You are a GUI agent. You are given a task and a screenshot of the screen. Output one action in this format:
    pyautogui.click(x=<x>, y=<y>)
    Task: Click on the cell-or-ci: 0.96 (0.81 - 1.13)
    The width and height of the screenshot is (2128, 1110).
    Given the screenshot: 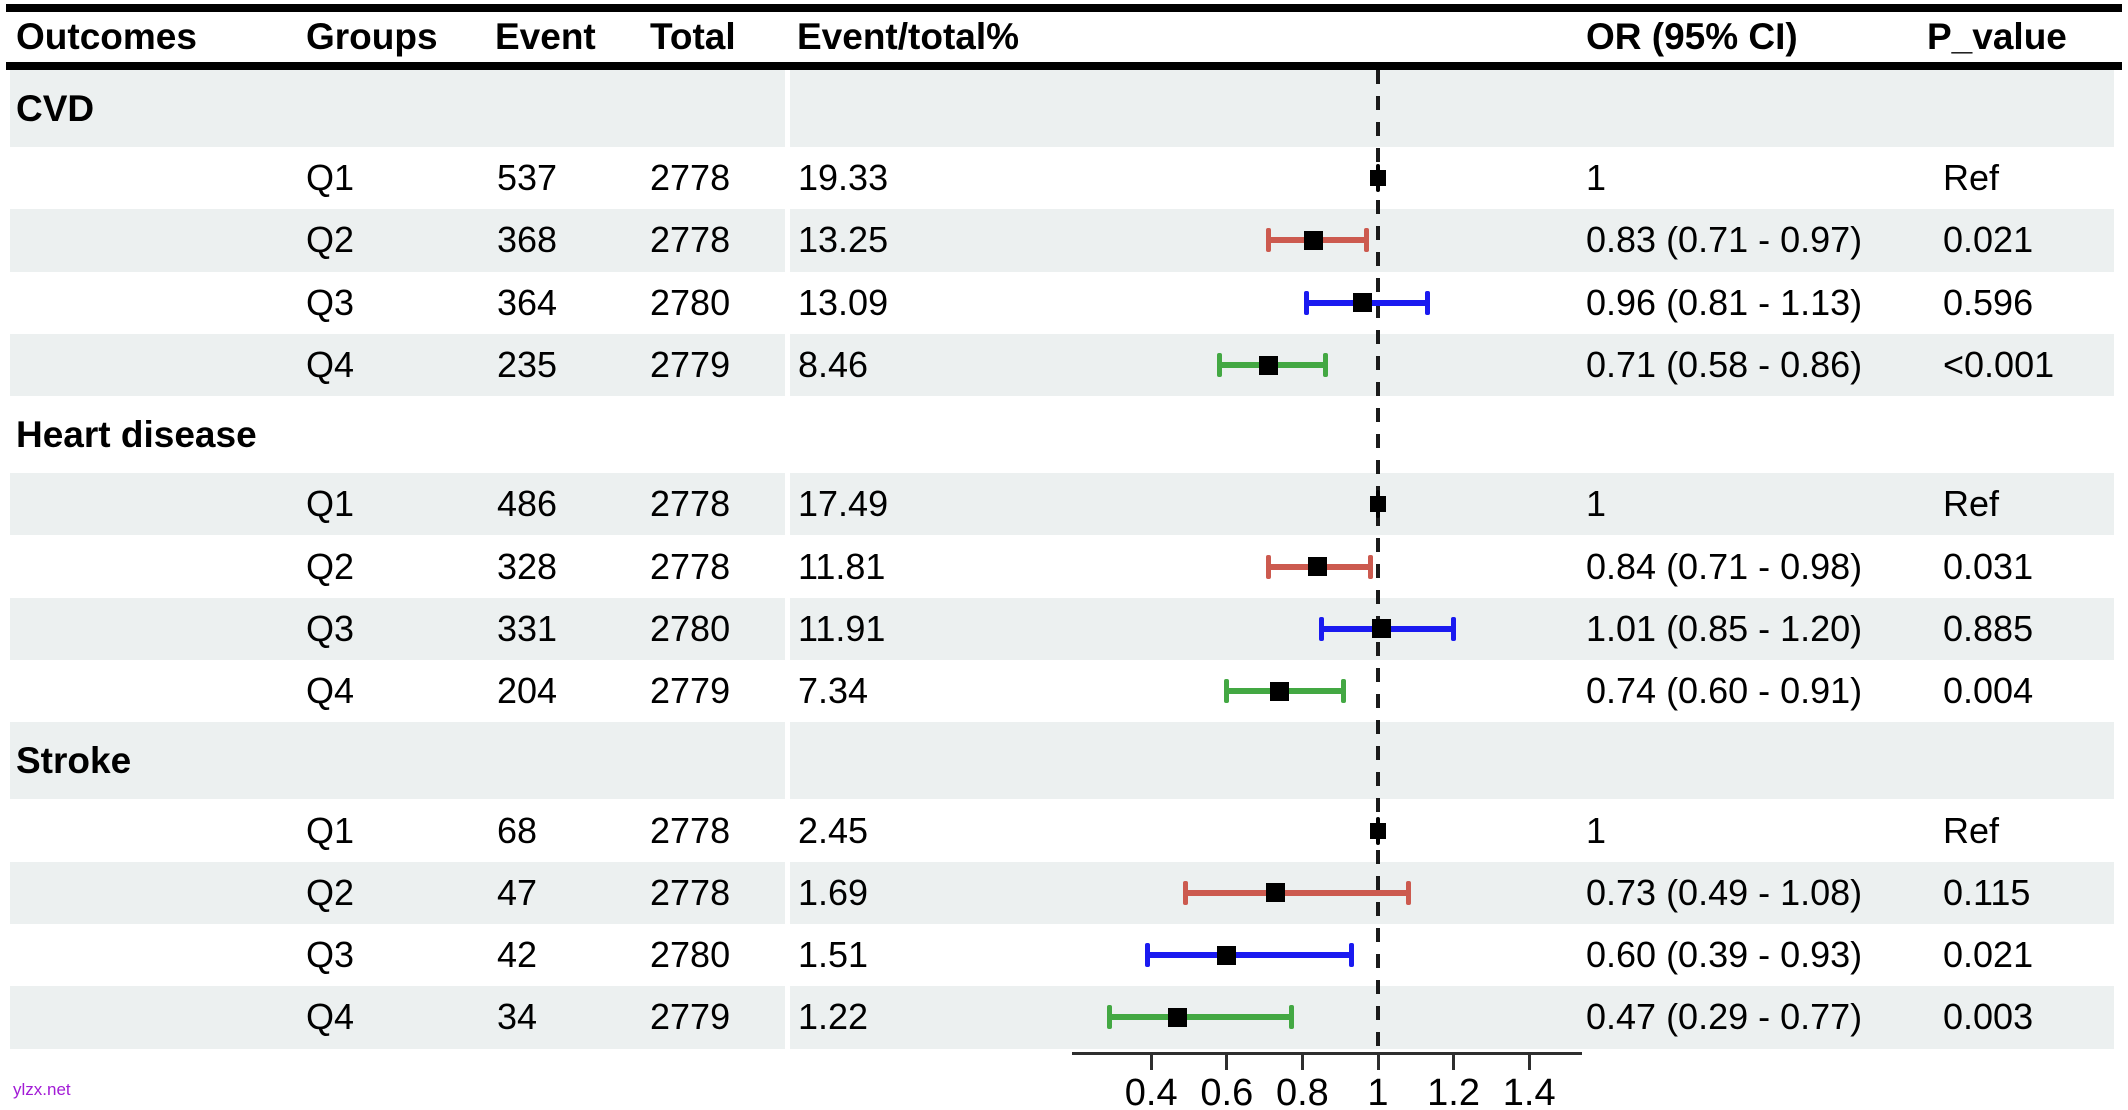 What is the action you would take?
    pyautogui.click(x=1724, y=302)
    